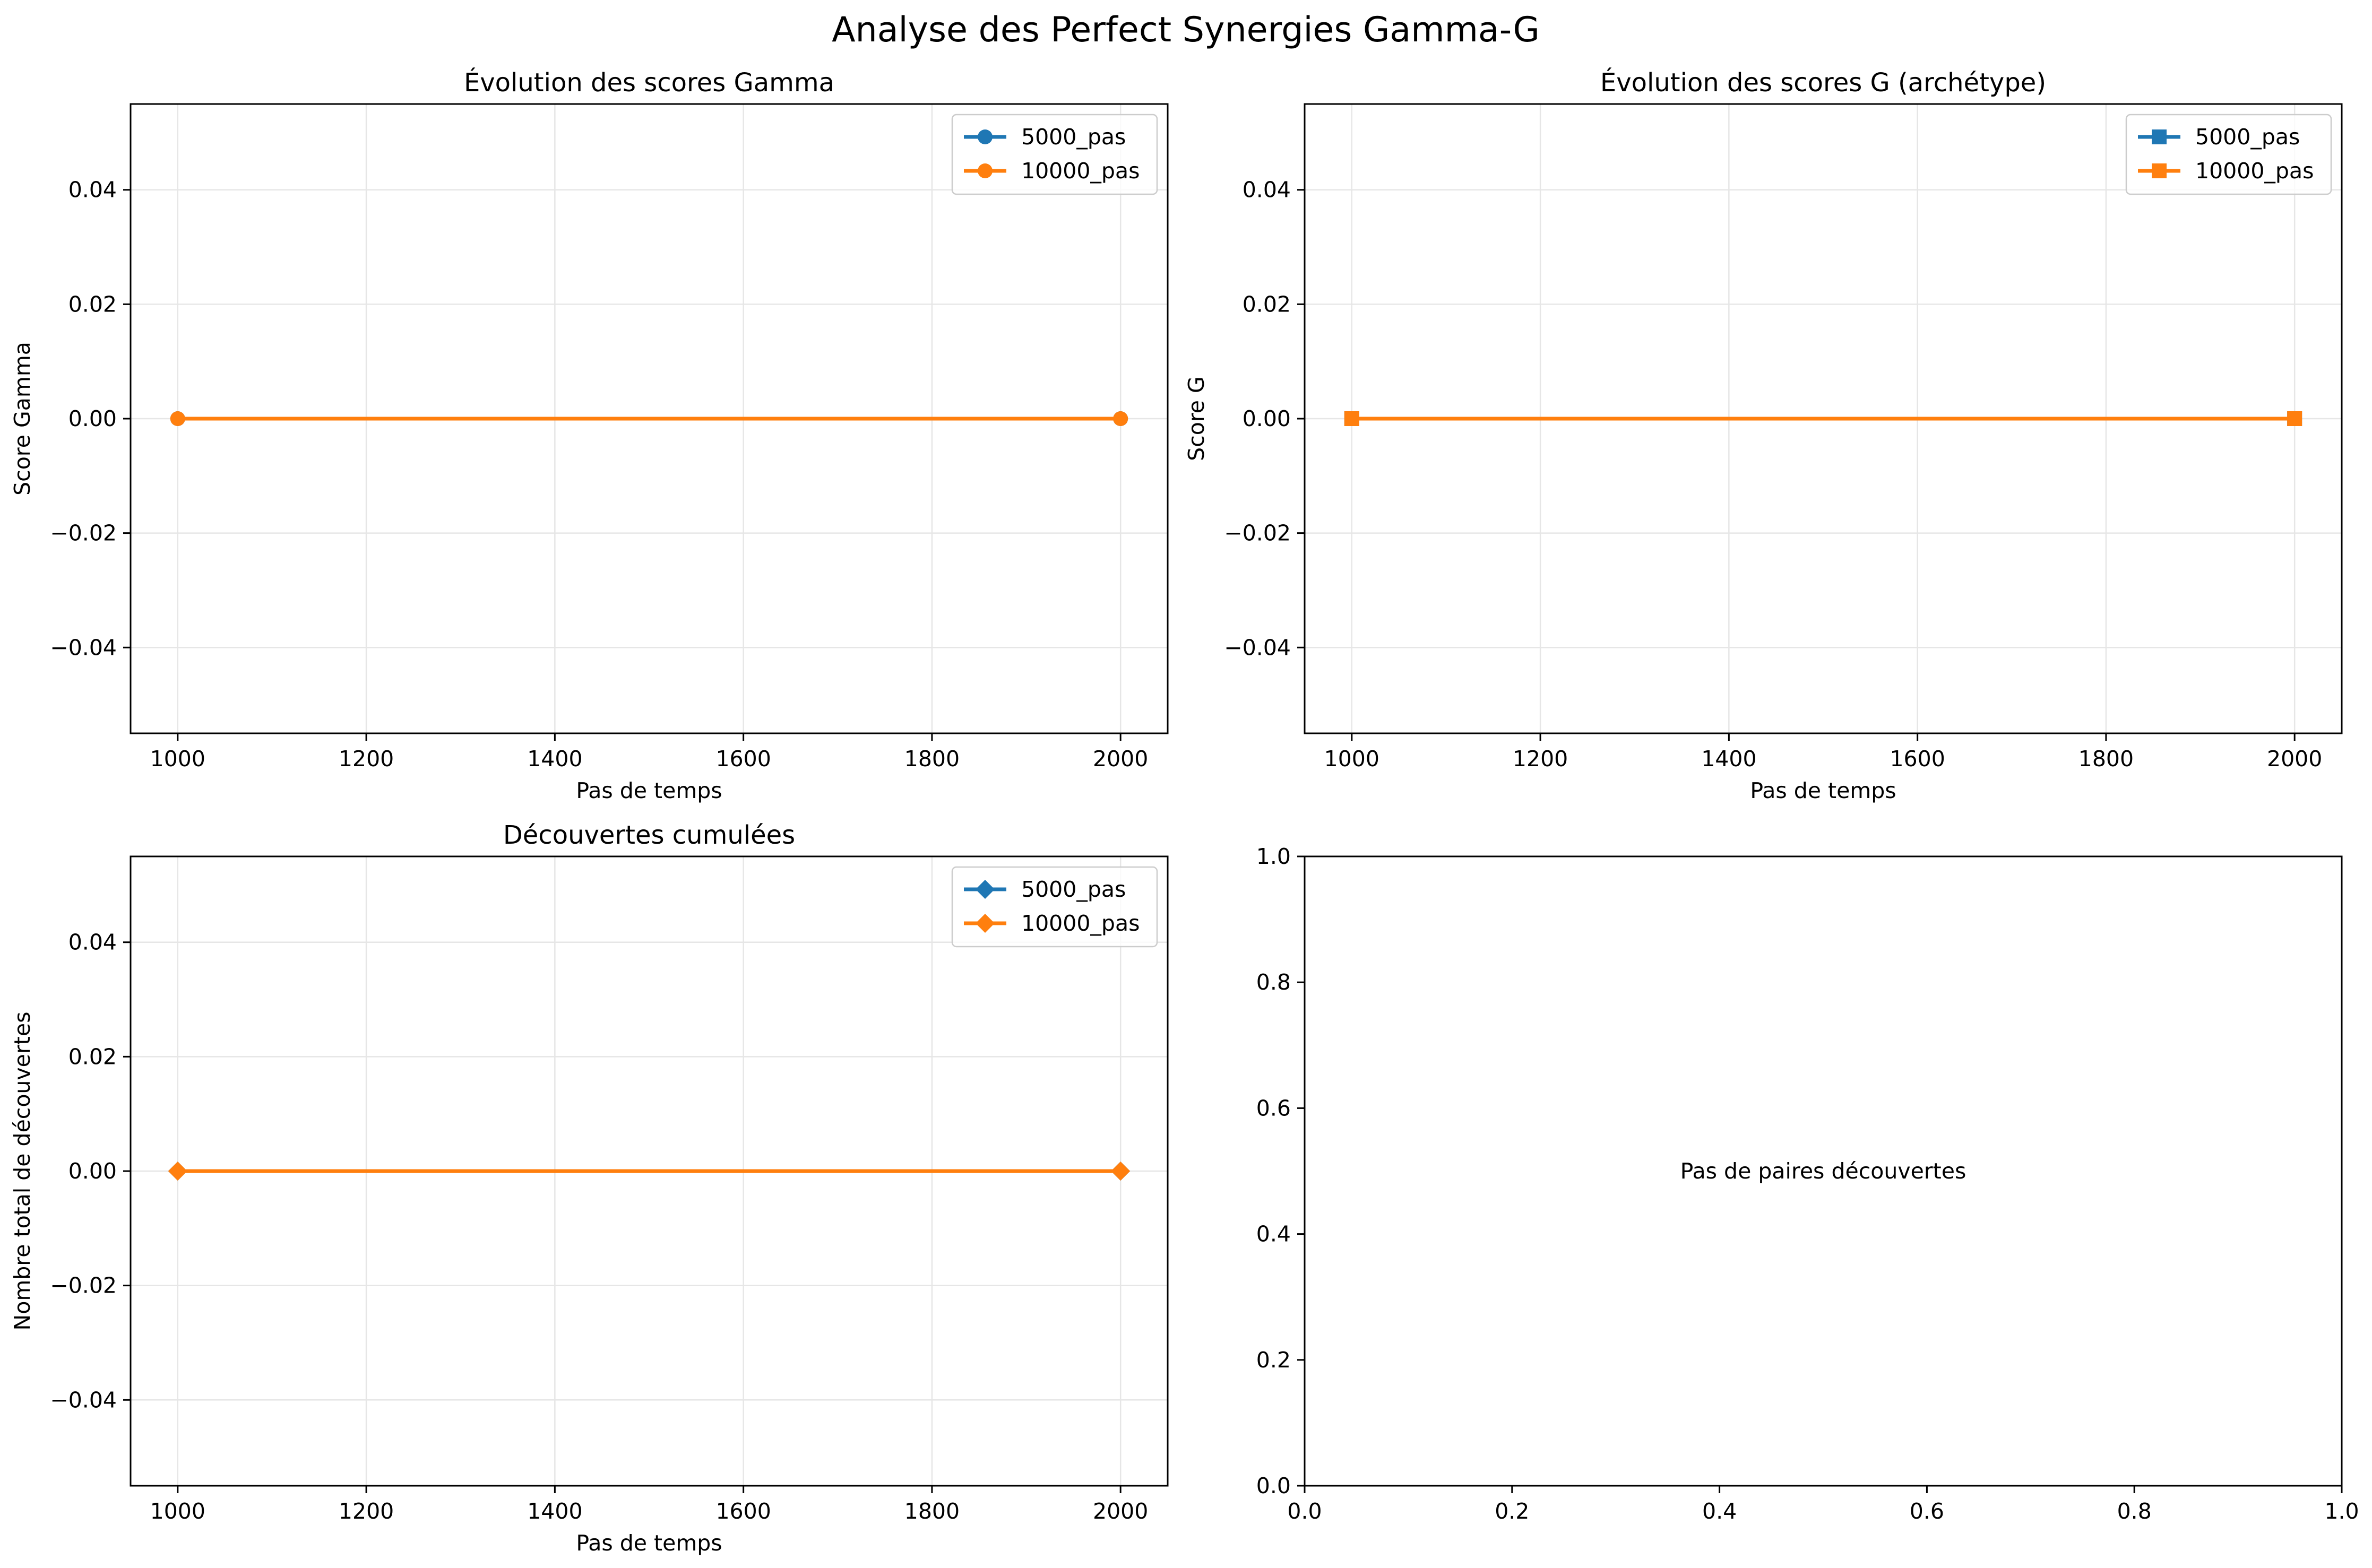  I want to click on y-tick-label: 0.4, so click(1273, 1234).